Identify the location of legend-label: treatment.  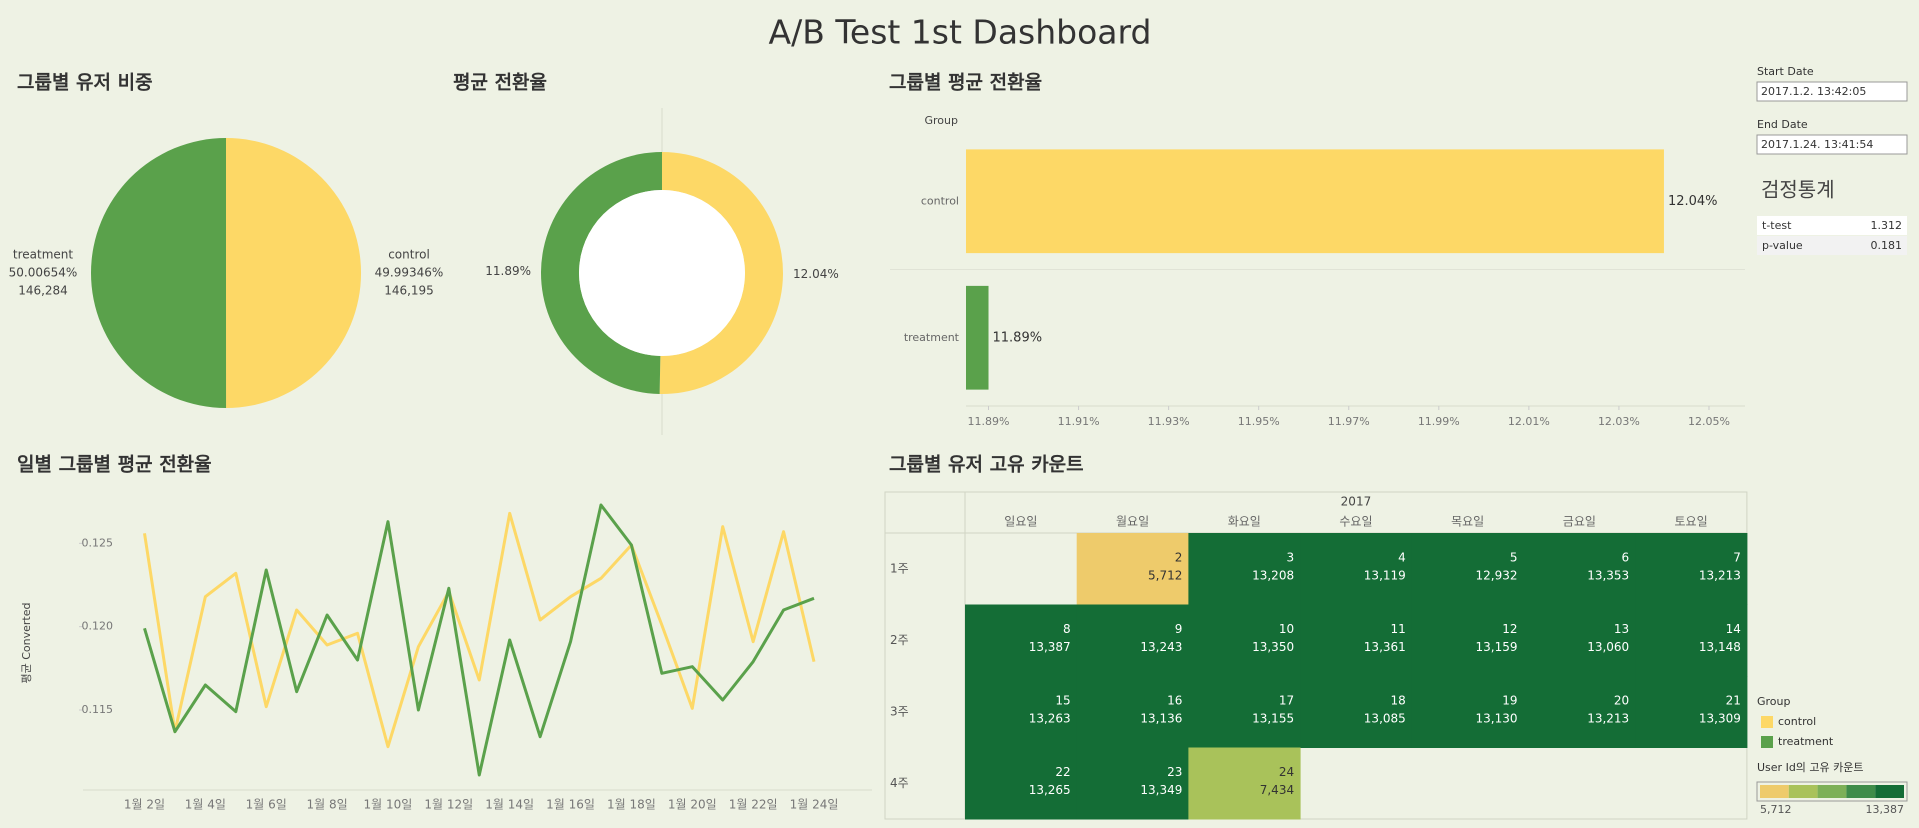
(1806, 741).